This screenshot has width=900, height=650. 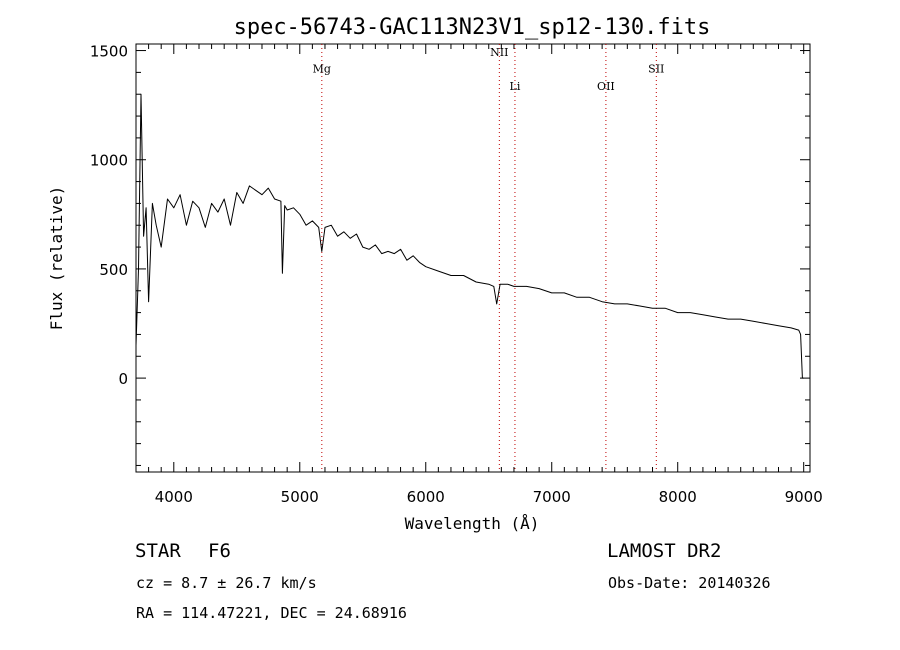 I want to click on line-marker-label-0: Mg, so click(x=322, y=68).